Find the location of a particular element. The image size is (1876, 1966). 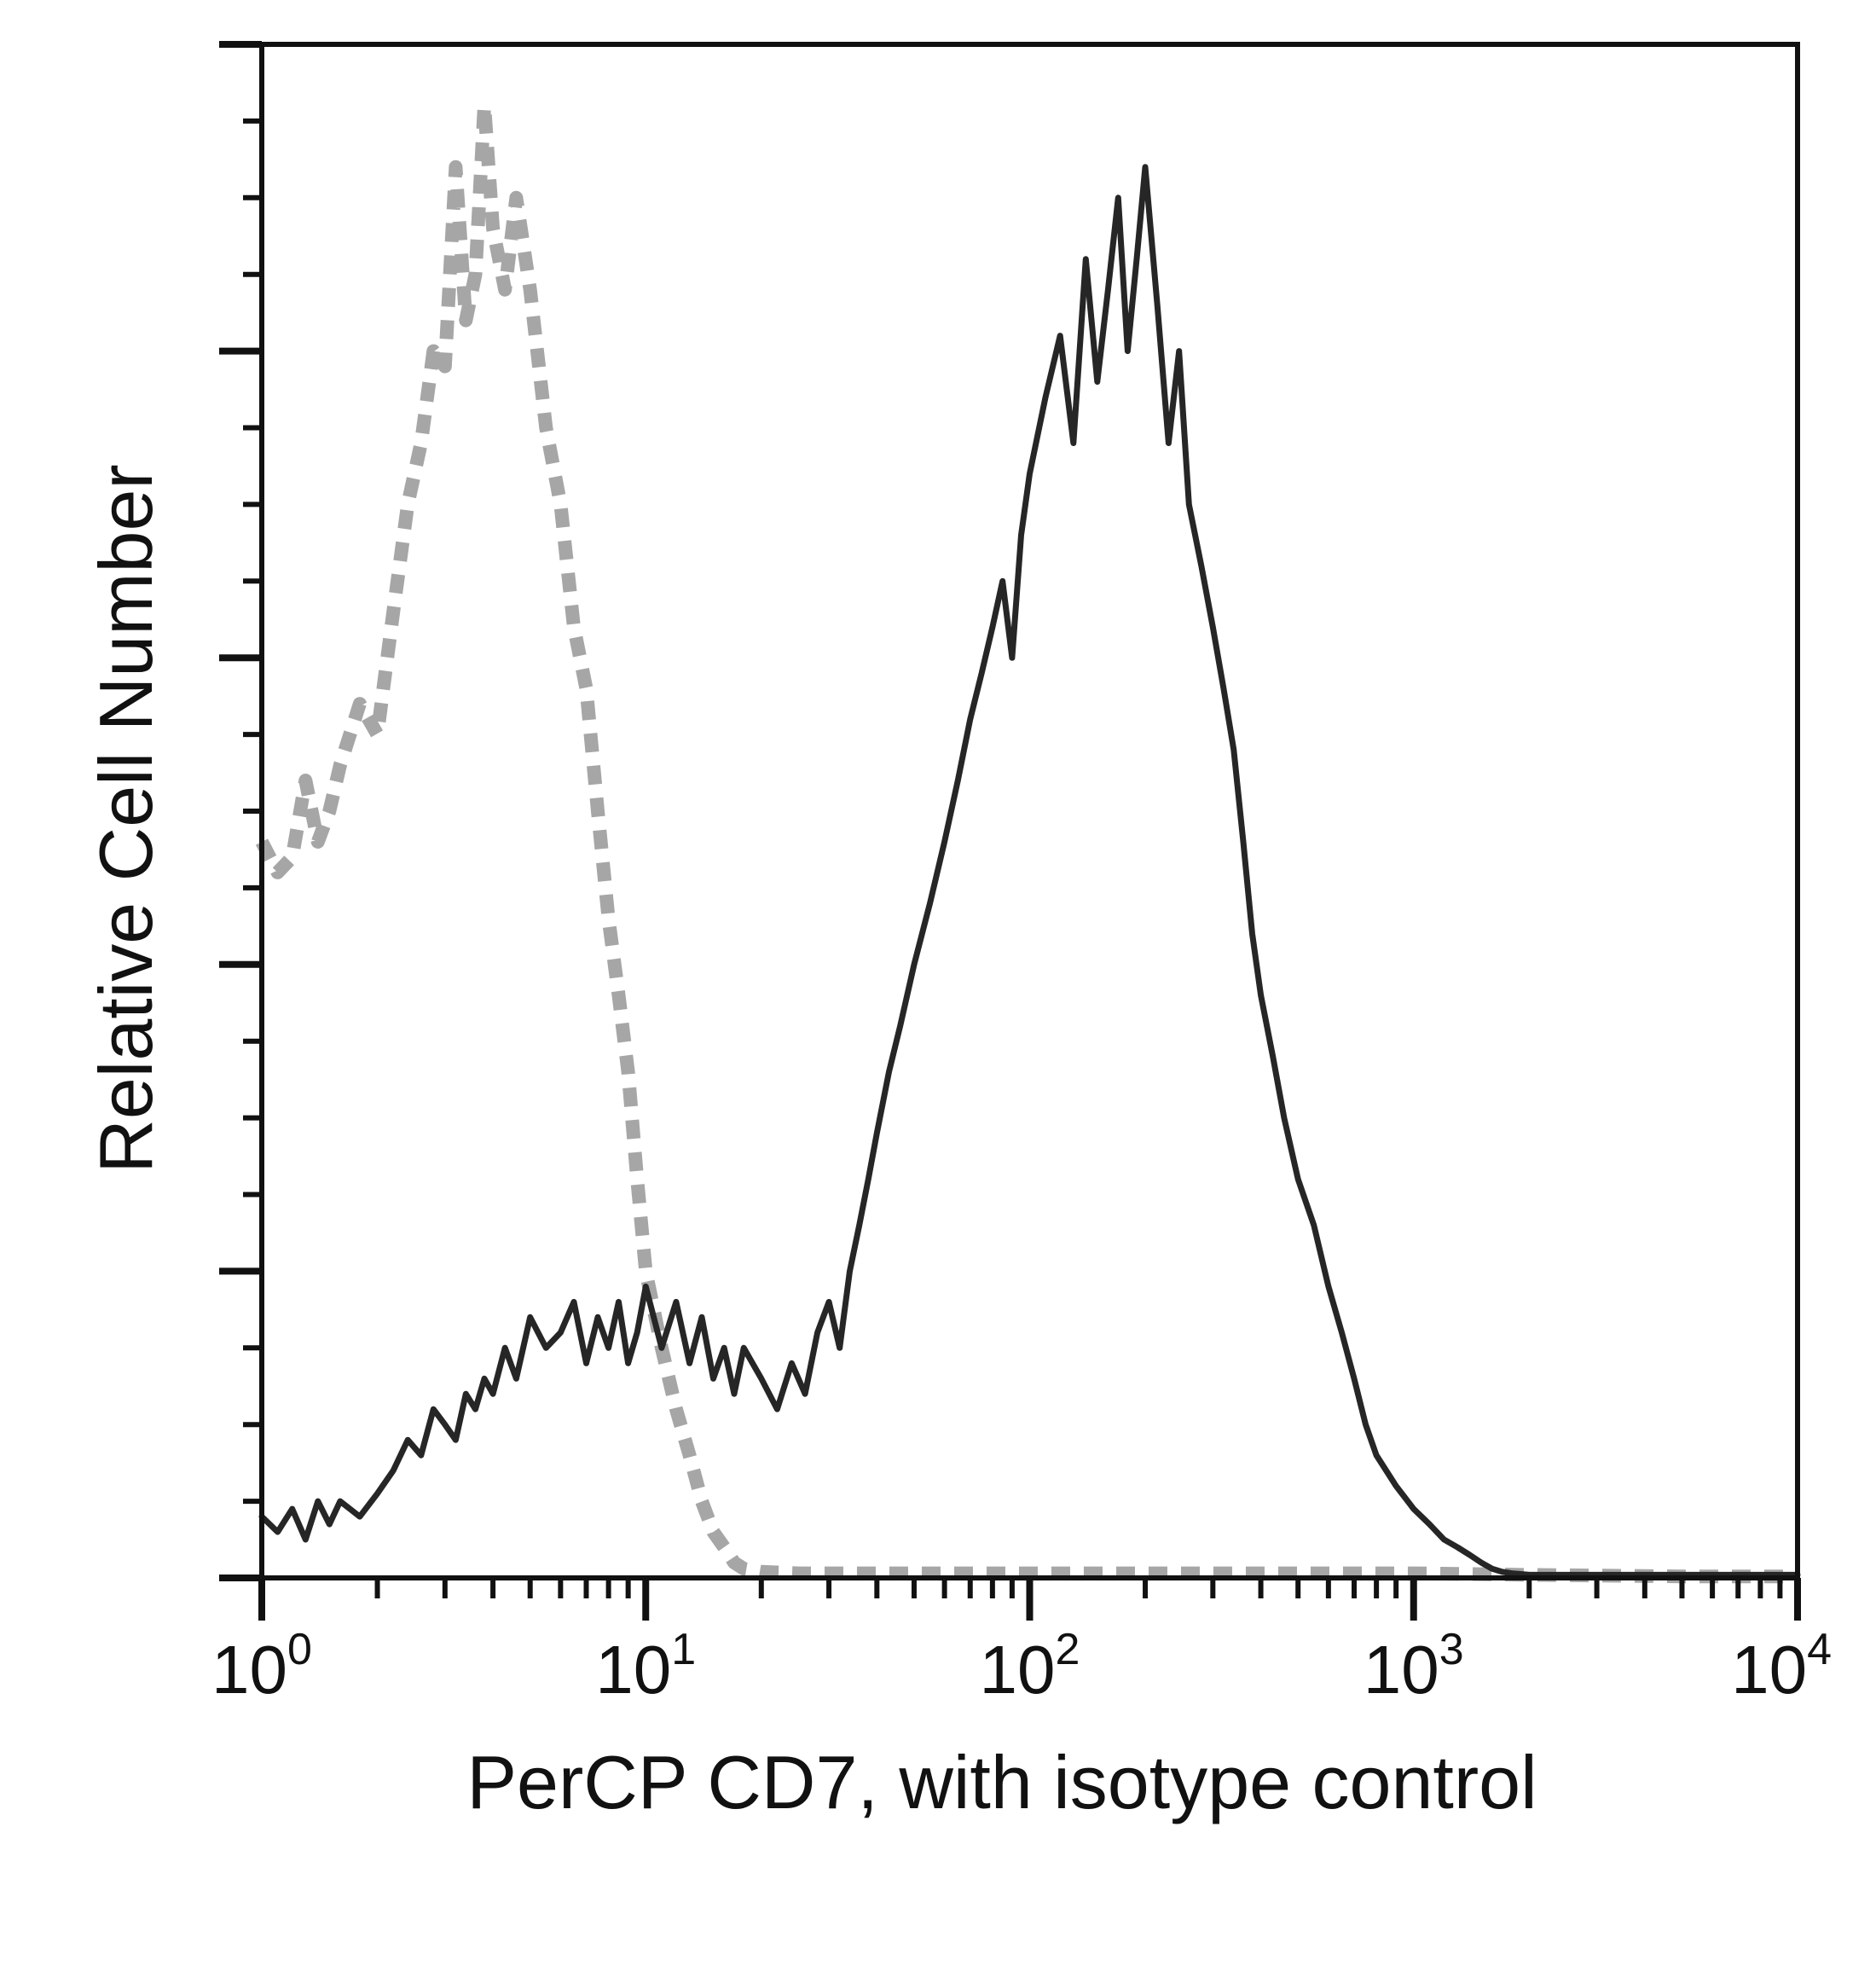

x-tick-label-exponent: 1 is located at coordinates (684, 1650).